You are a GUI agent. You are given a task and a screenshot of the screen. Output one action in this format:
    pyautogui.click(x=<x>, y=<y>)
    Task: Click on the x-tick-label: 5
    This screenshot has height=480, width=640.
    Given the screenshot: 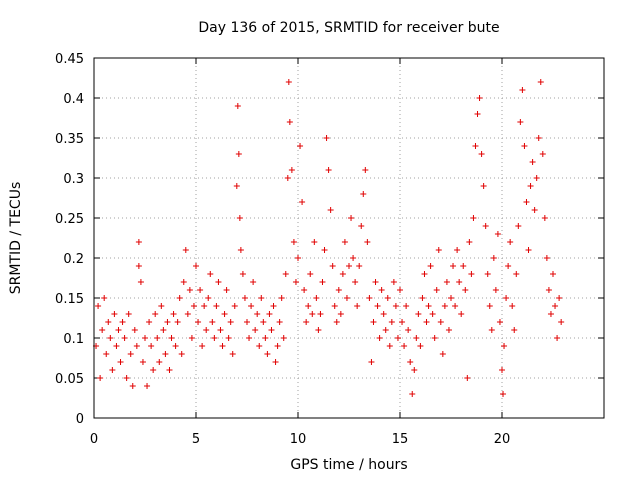 What is the action you would take?
    pyautogui.click(x=196, y=439)
    